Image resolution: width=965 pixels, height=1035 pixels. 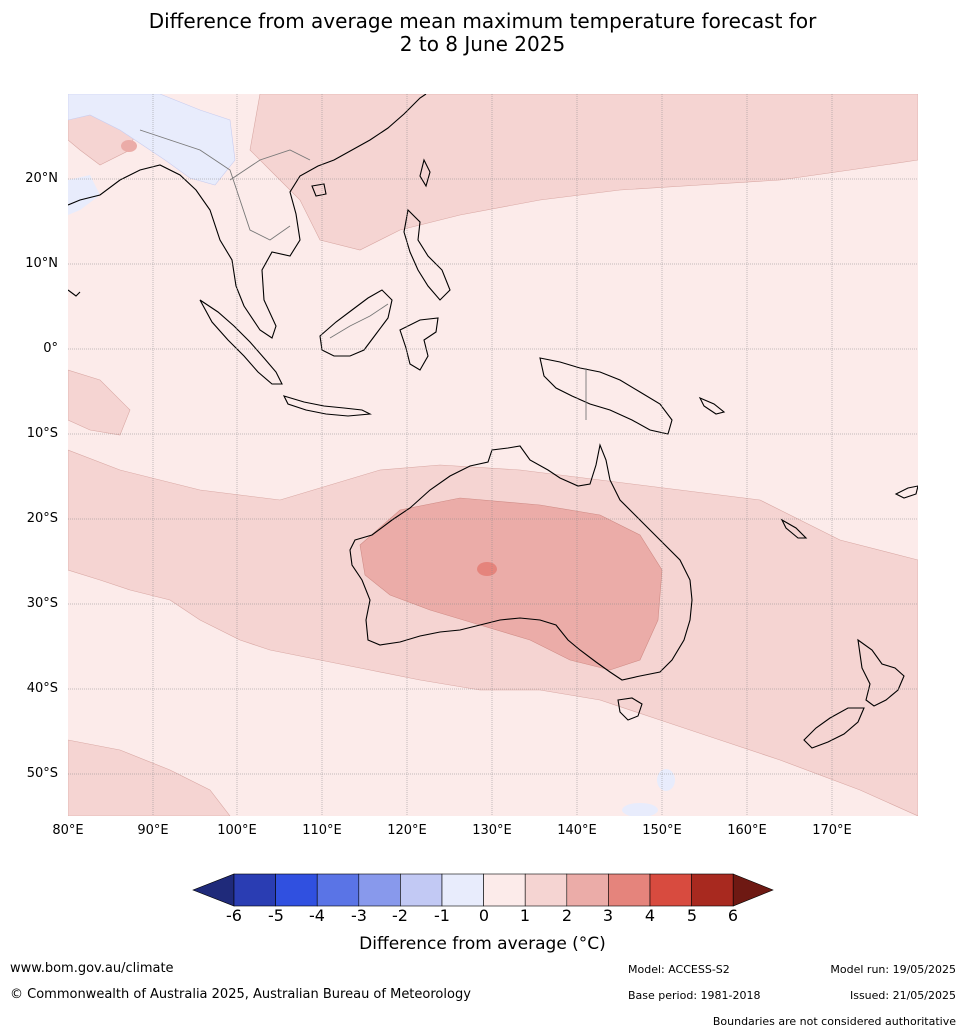 What do you see at coordinates (42, 688) in the screenshot?
I see `lat-label-40s: 40°S` at bounding box center [42, 688].